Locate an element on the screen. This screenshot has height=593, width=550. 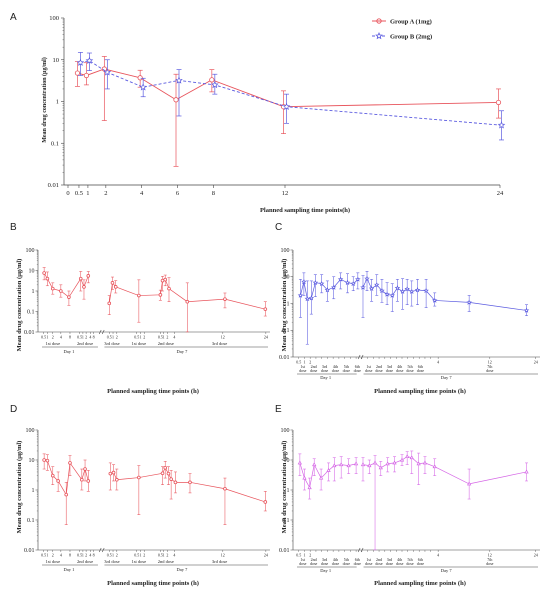
legend-star-shape is located at coordinates (379, 35).